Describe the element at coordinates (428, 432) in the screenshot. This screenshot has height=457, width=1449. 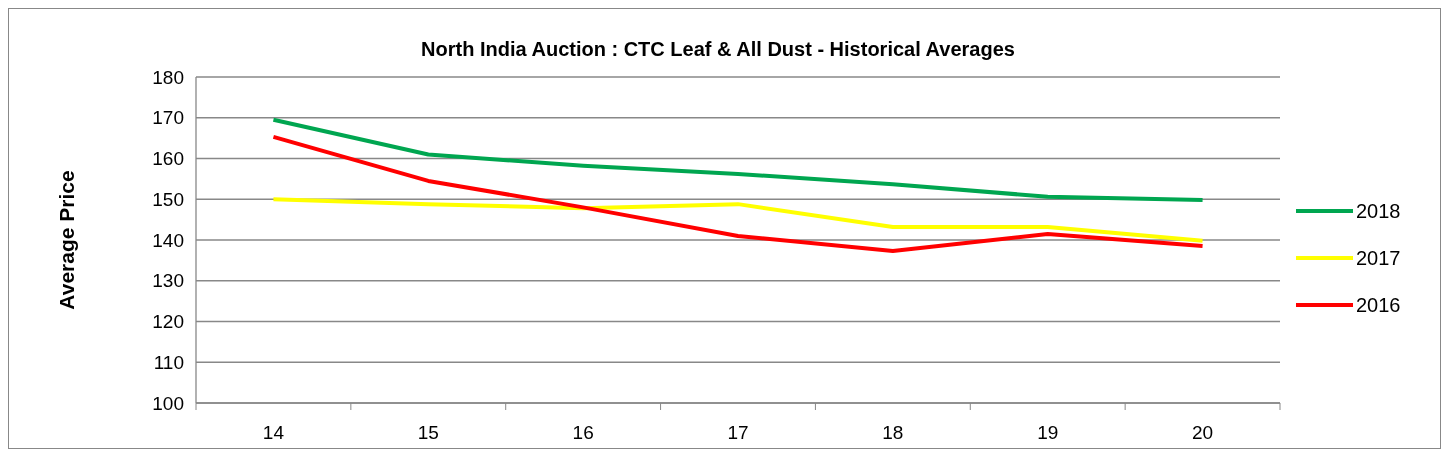
I see `x-tick-label: 15` at that location.